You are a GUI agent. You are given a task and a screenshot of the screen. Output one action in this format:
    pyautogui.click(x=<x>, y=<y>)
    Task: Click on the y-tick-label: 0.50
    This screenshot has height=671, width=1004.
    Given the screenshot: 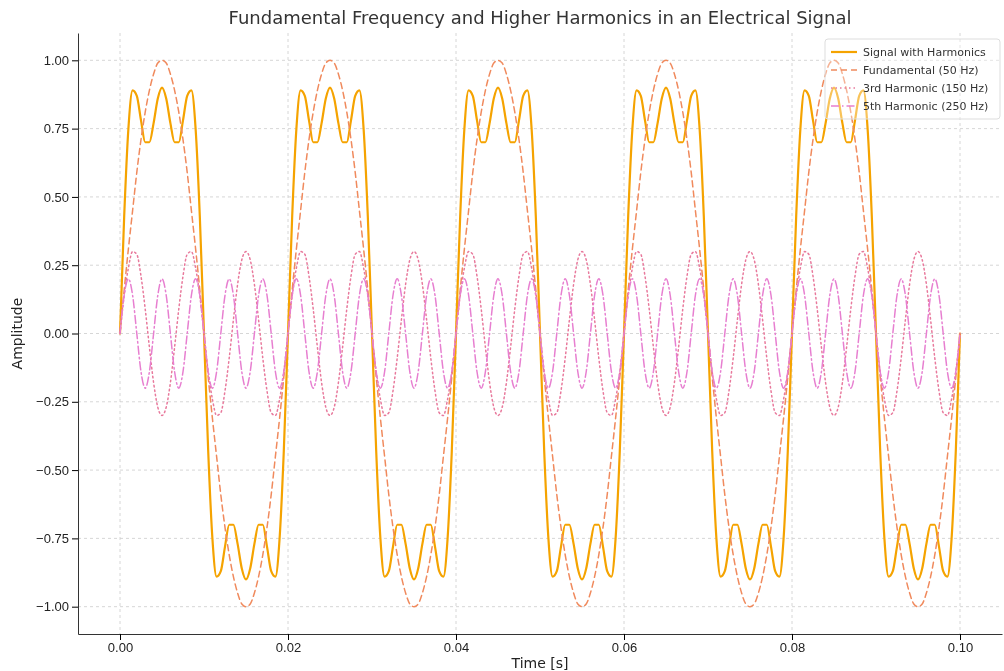 What is the action you would take?
    pyautogui.click(x=56, y=197)
    